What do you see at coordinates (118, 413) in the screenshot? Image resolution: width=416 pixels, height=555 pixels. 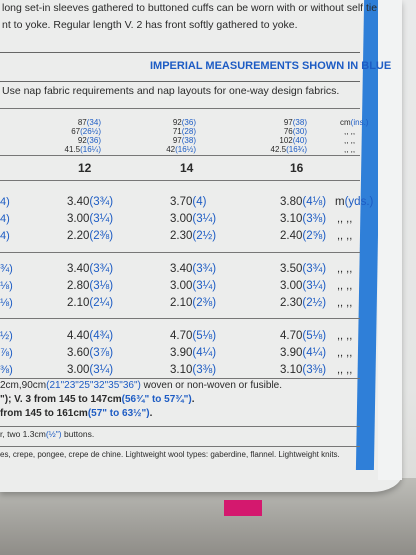 I see `note-segment: (57" to 63½")` at bounding box center [118, 413].